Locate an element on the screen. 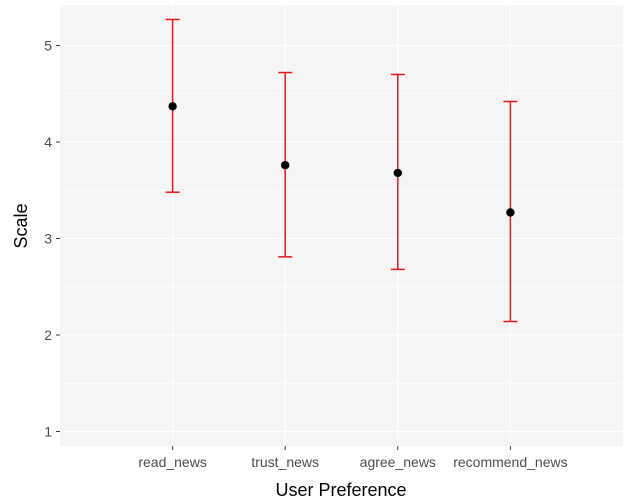  point-agree_news is located at coordinates (397, 173).